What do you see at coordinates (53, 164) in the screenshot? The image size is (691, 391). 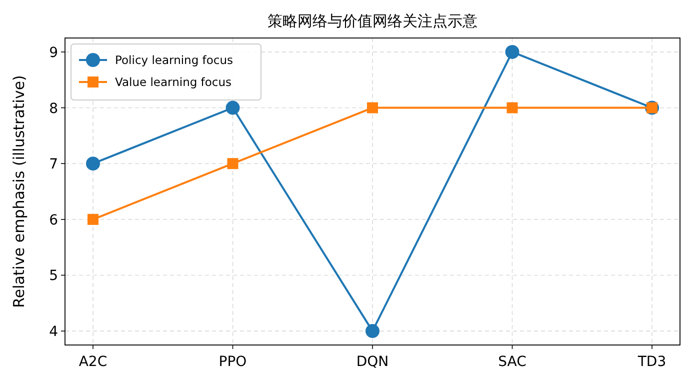 I see `y-tick-label: 7` at bounding box center [53, 164].